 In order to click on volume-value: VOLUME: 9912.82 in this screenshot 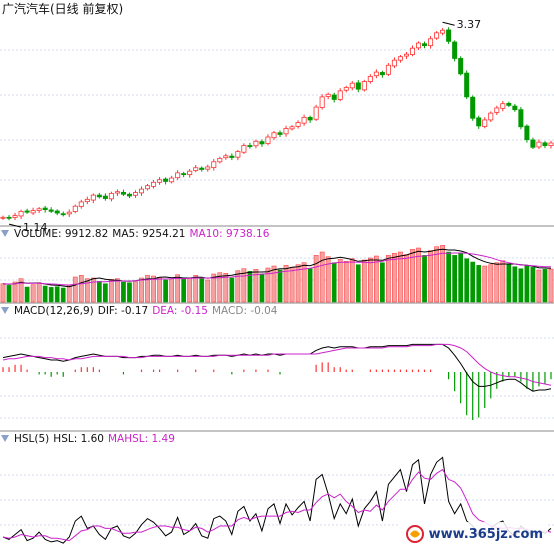, I will do `click(61, 234)`.